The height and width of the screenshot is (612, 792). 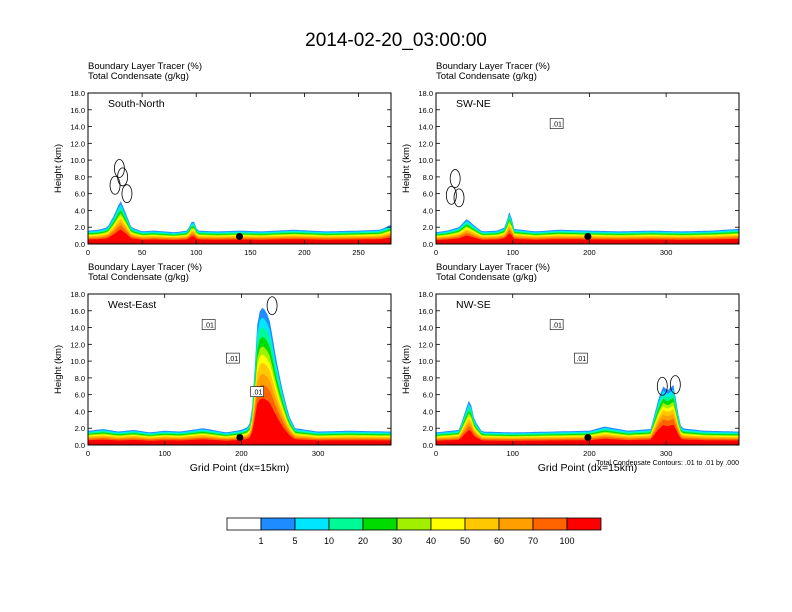 What do you see at coordinates (260, 541) in the screenshot?
I see `colorbar-label: 1` at bounding box center [260, 541].